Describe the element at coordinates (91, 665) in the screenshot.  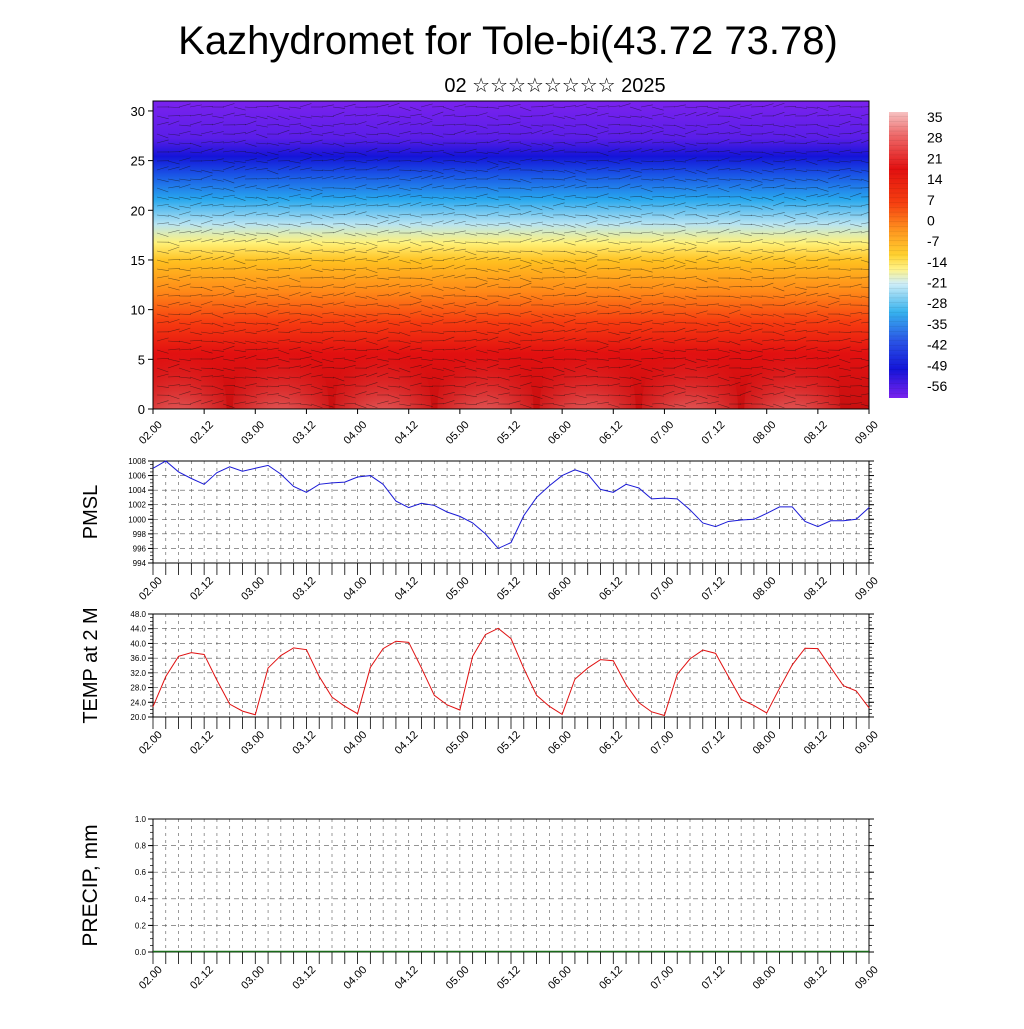
I see `y-axis-label: TEMP at 2 M` at that location.